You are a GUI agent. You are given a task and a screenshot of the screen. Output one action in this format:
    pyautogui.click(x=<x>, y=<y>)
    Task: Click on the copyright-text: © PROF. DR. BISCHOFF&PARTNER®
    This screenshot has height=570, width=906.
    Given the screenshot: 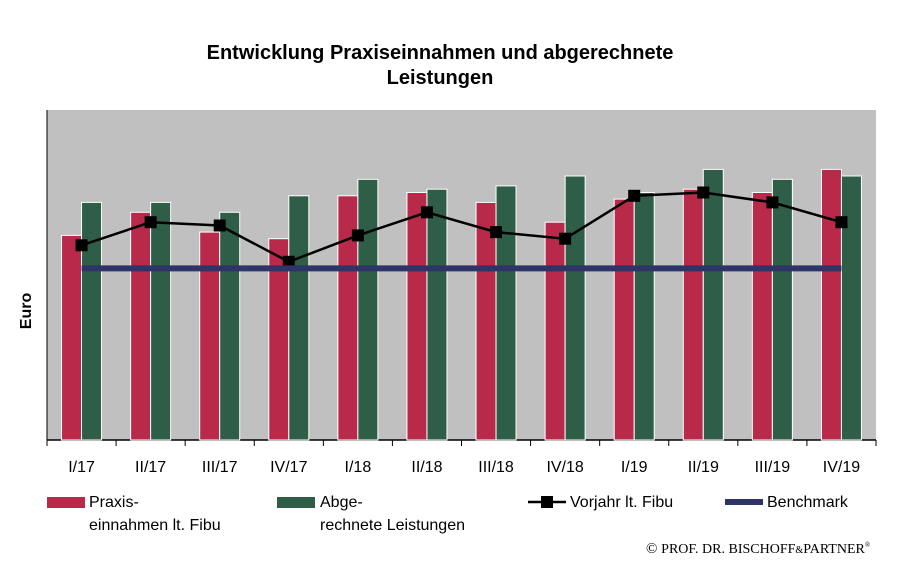 What is the action you would take?
    pyautogui.click(x=758, y=549)
    